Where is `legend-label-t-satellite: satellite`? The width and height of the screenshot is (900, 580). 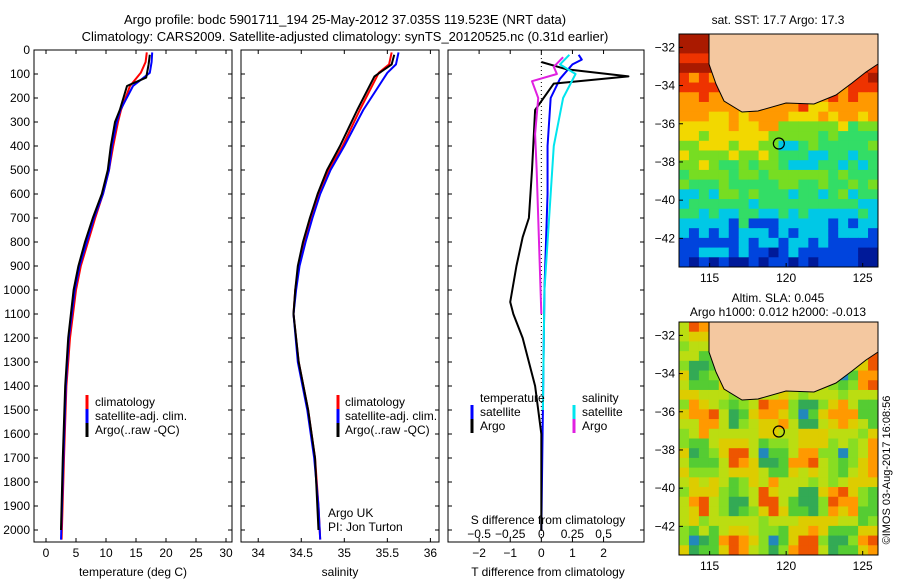
legend-label-t-satellite: satellite is located at coordinates (500, 412).